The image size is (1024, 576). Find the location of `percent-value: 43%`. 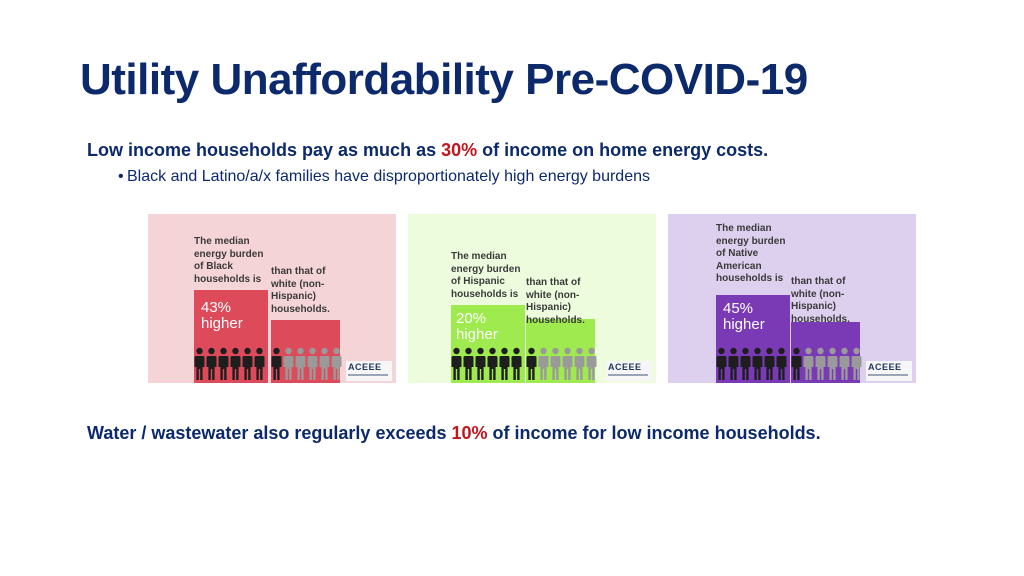

percent-value: 43% is located at coordinates (216, 307).